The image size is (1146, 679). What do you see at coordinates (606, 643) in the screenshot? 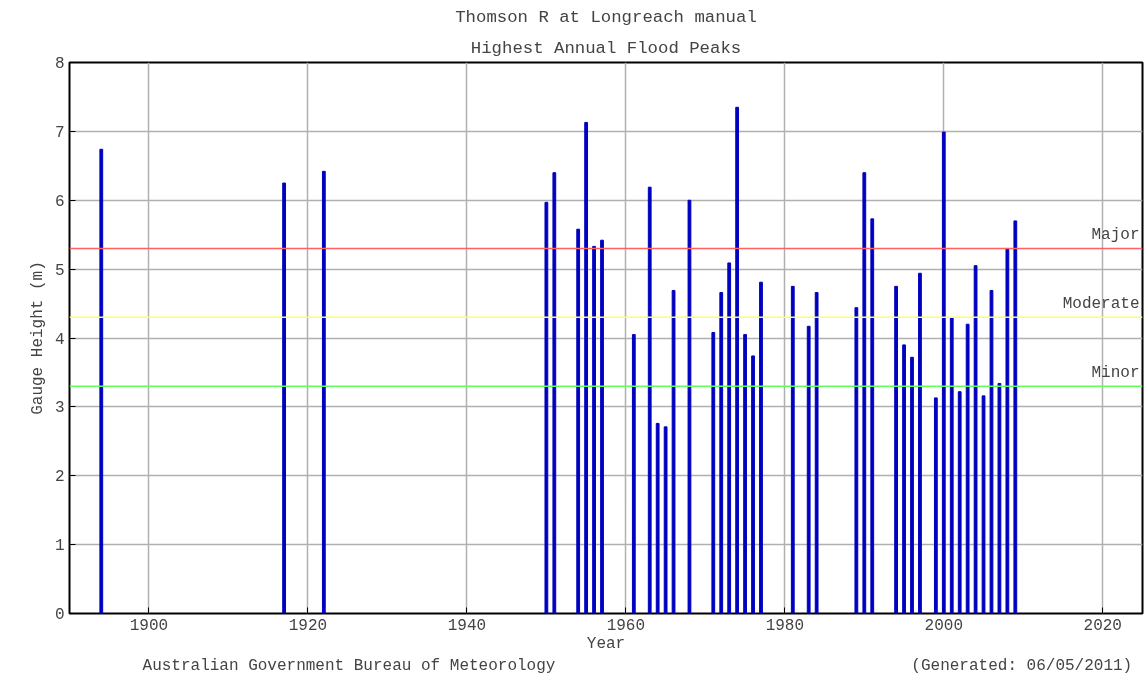
I see `x-axis-title: Year` at bounding box center [606, 643].